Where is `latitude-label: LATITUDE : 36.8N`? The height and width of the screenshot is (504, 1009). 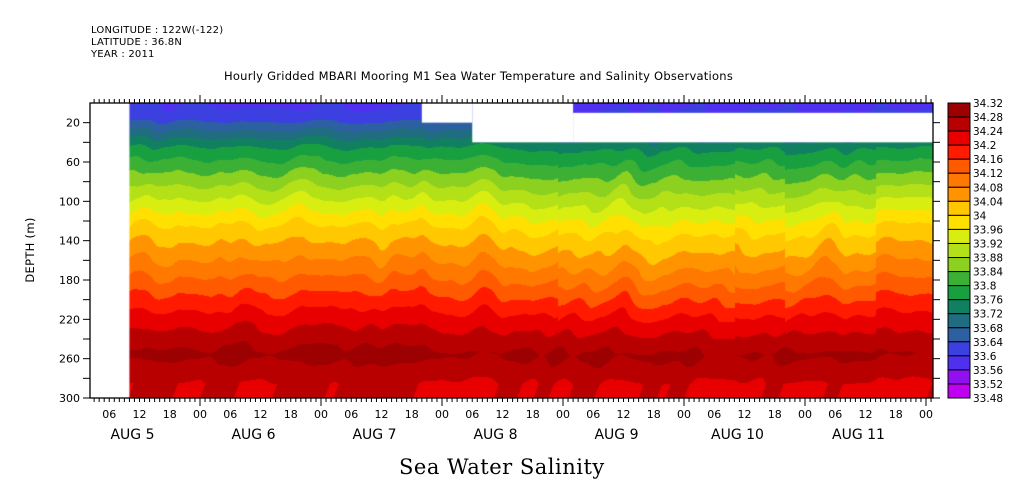
latitude-label: LATITUDE : 36.8N is located at coordinates (137, 42).